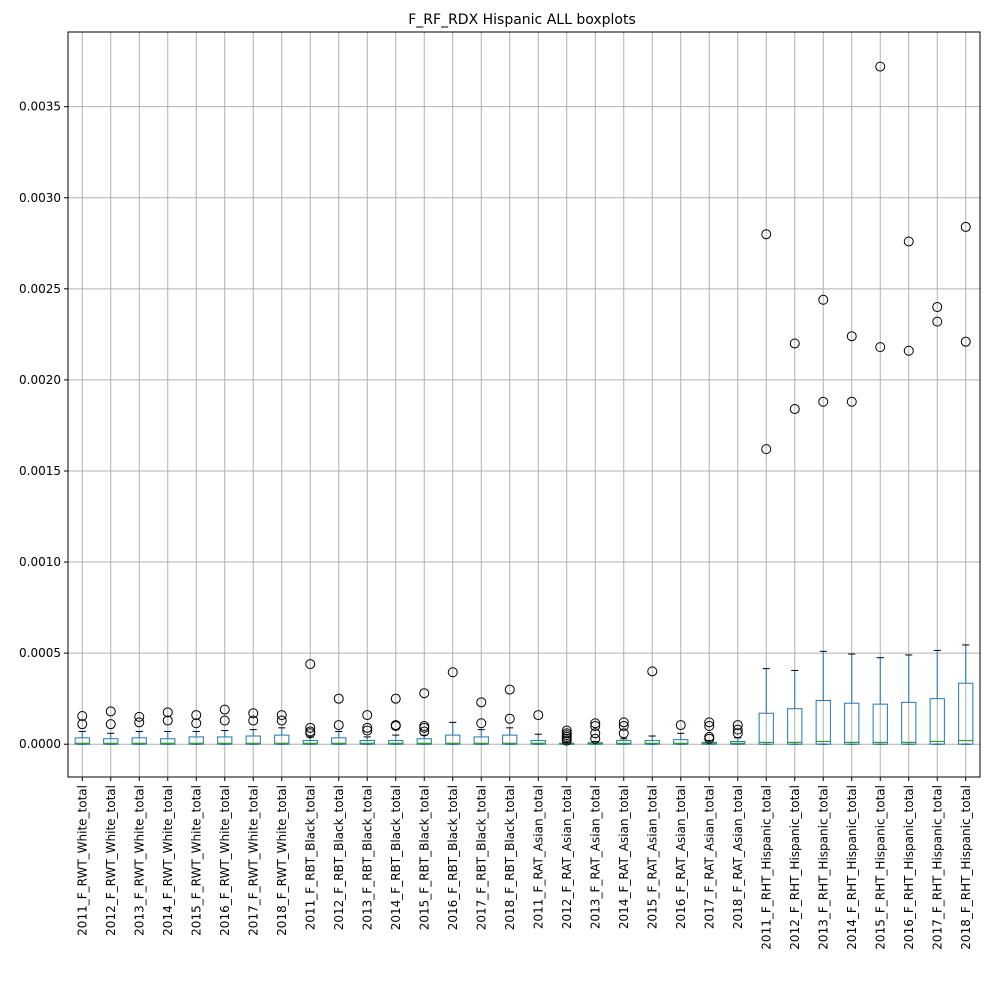  Describe the element at coordinates (595, 857) in the screenshot. I see `x-tick-label: 2013_F_RAT_Asian_total` at that location.